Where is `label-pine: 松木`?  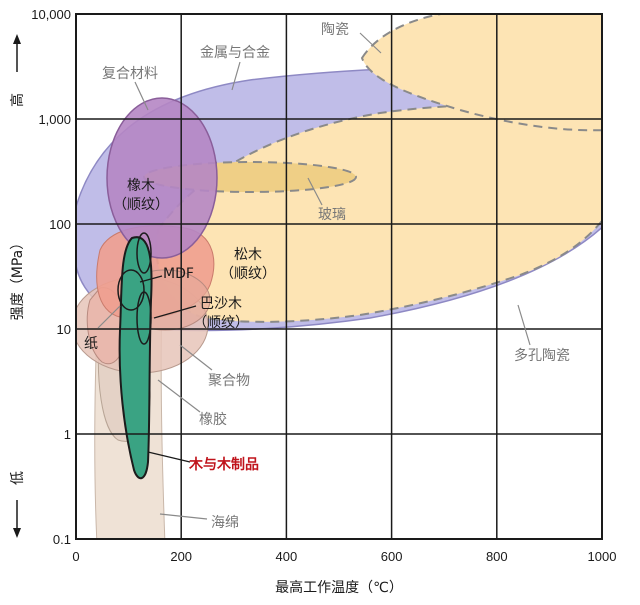 label-pine: 松木 is located at coordinates (248, 255).